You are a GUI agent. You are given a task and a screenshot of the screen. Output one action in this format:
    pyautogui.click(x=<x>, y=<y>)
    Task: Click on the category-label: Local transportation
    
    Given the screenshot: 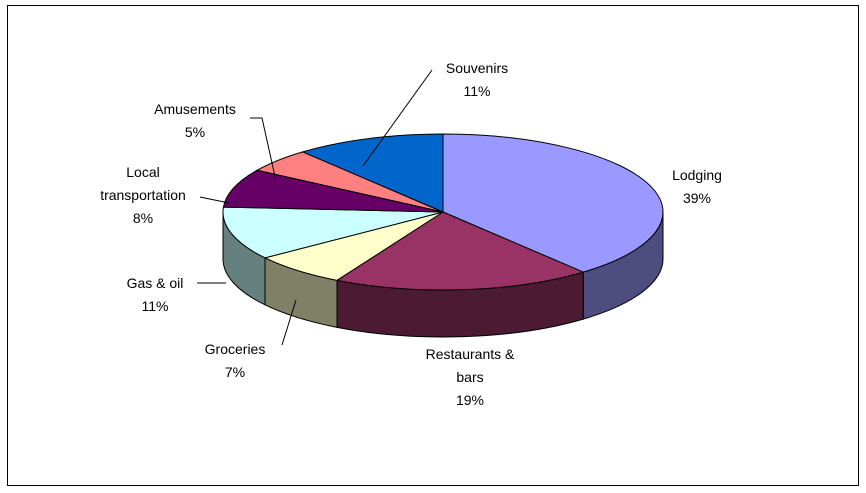 What is the action you would take?
    pyautogui.click(x=143, y=183)
    